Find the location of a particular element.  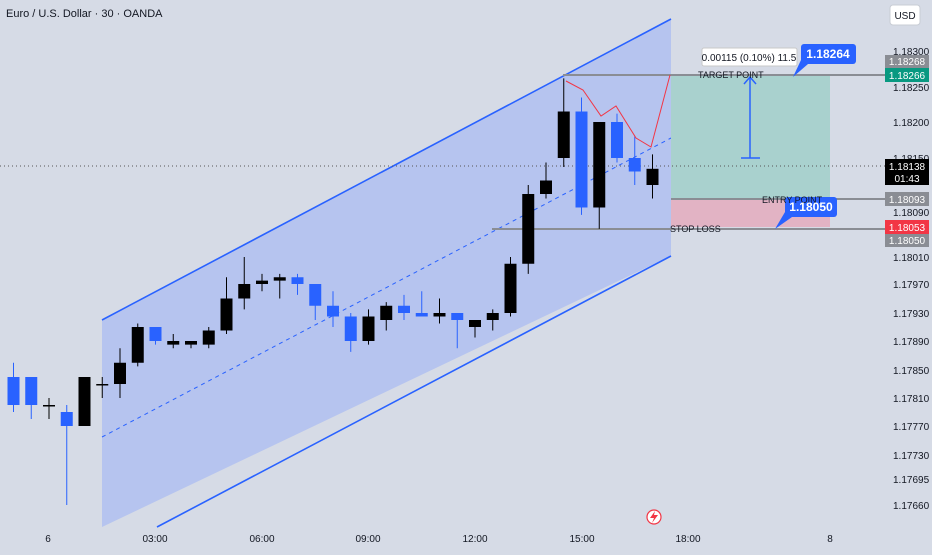

measure-box is located at coordinates (749, 57).